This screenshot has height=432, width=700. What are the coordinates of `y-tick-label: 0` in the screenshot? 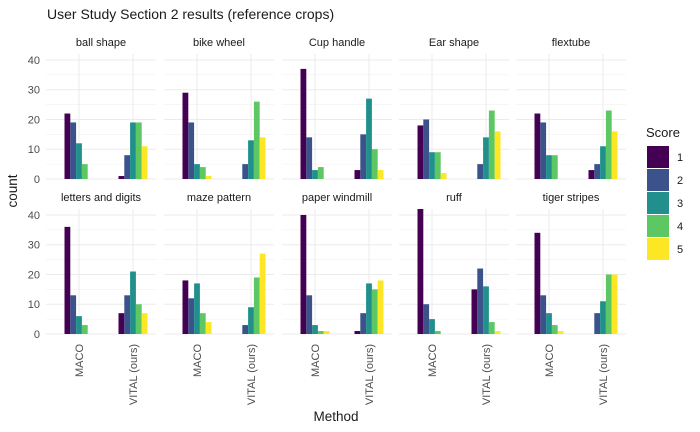 It's located at (37, 180).